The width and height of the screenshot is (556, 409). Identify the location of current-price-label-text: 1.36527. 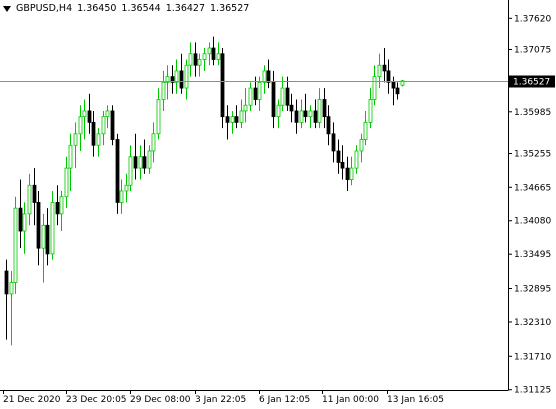
(531, 83).